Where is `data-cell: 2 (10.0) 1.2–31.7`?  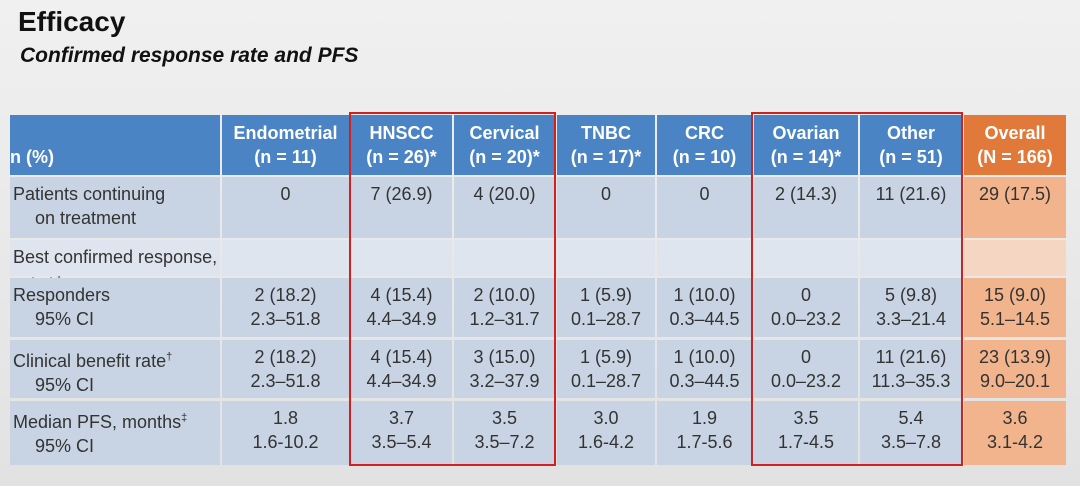
data-cell: 2 (10.0) 1.2–31.7 is located at coordinates (504, 307).